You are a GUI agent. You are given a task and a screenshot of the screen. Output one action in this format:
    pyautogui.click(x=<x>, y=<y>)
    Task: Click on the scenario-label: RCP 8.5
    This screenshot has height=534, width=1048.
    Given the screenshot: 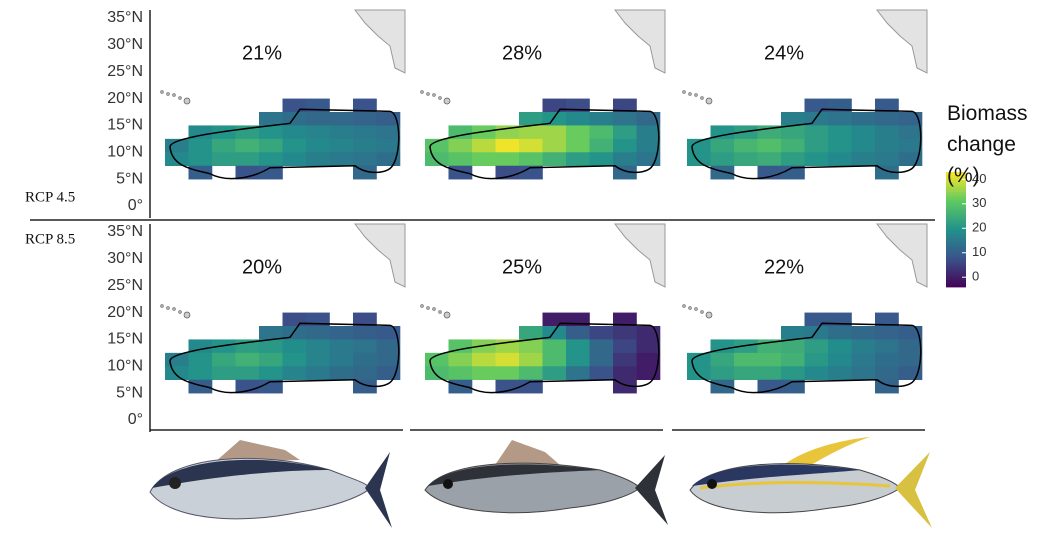 What is the action you would take?
    pyautogui.click(x=50, y=239)
    